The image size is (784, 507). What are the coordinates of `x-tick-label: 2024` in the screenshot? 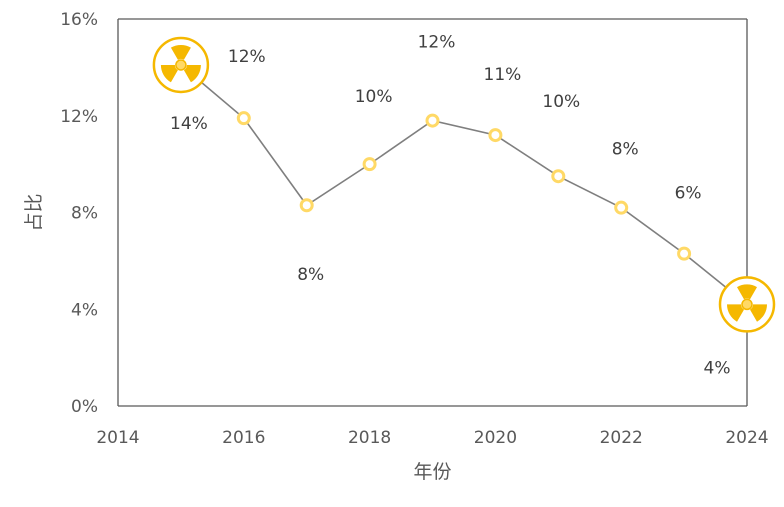 It's located at (746, 438).